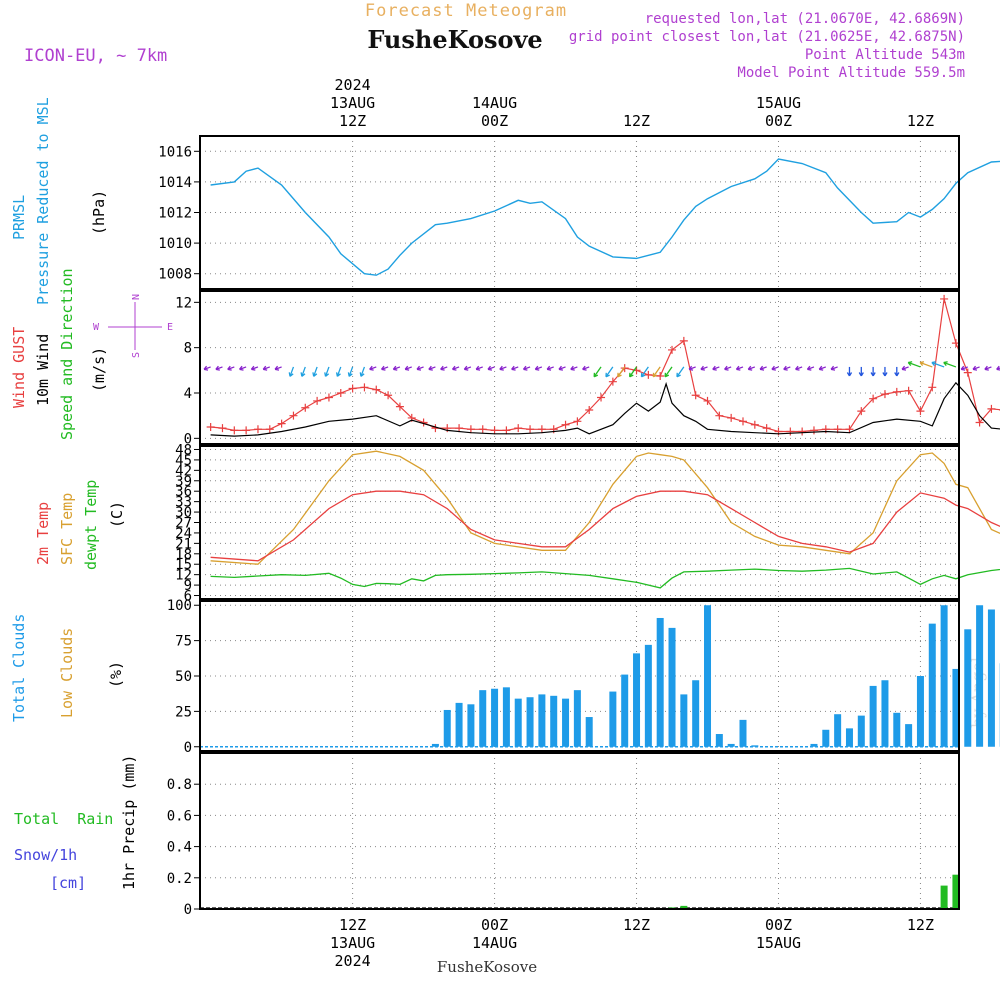 The width and height of the screenshot is (1000, 1004). I want to click on y-tick-label: 12, so click(183, 303).